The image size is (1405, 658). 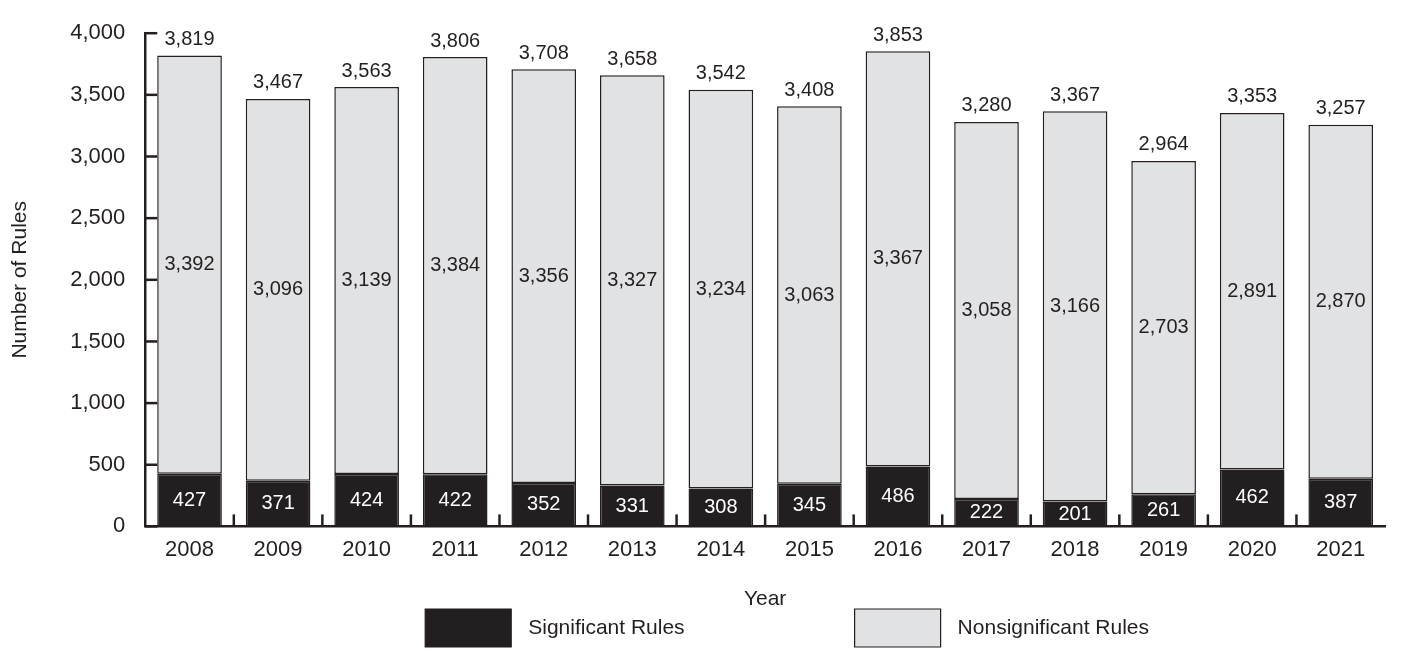 What do you see at coordinates (366, 498) in the screenshot?
I see `data-label: 424` at bounding box center [366, 498].